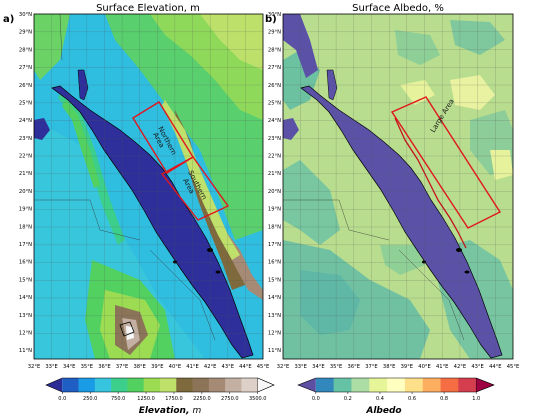  What do you see at coordinates (202, 399) in the screenshot?
I see `colorbar-tick-label: 2250.0` at bounding box center [202, 399].